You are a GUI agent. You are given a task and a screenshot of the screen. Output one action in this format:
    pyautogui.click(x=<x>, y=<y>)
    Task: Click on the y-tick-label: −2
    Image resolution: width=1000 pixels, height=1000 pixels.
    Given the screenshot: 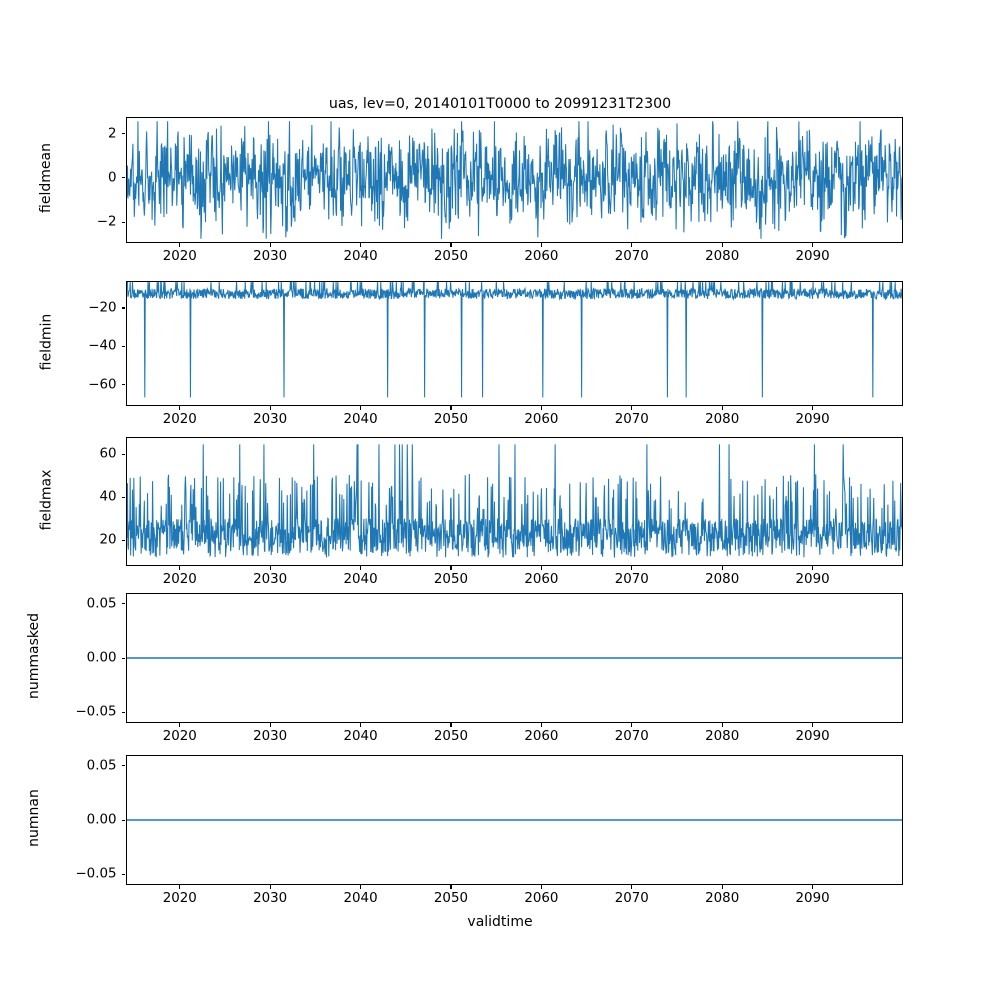 What is the action you would take?
    pyautogui.click(x=106, y=222)
    